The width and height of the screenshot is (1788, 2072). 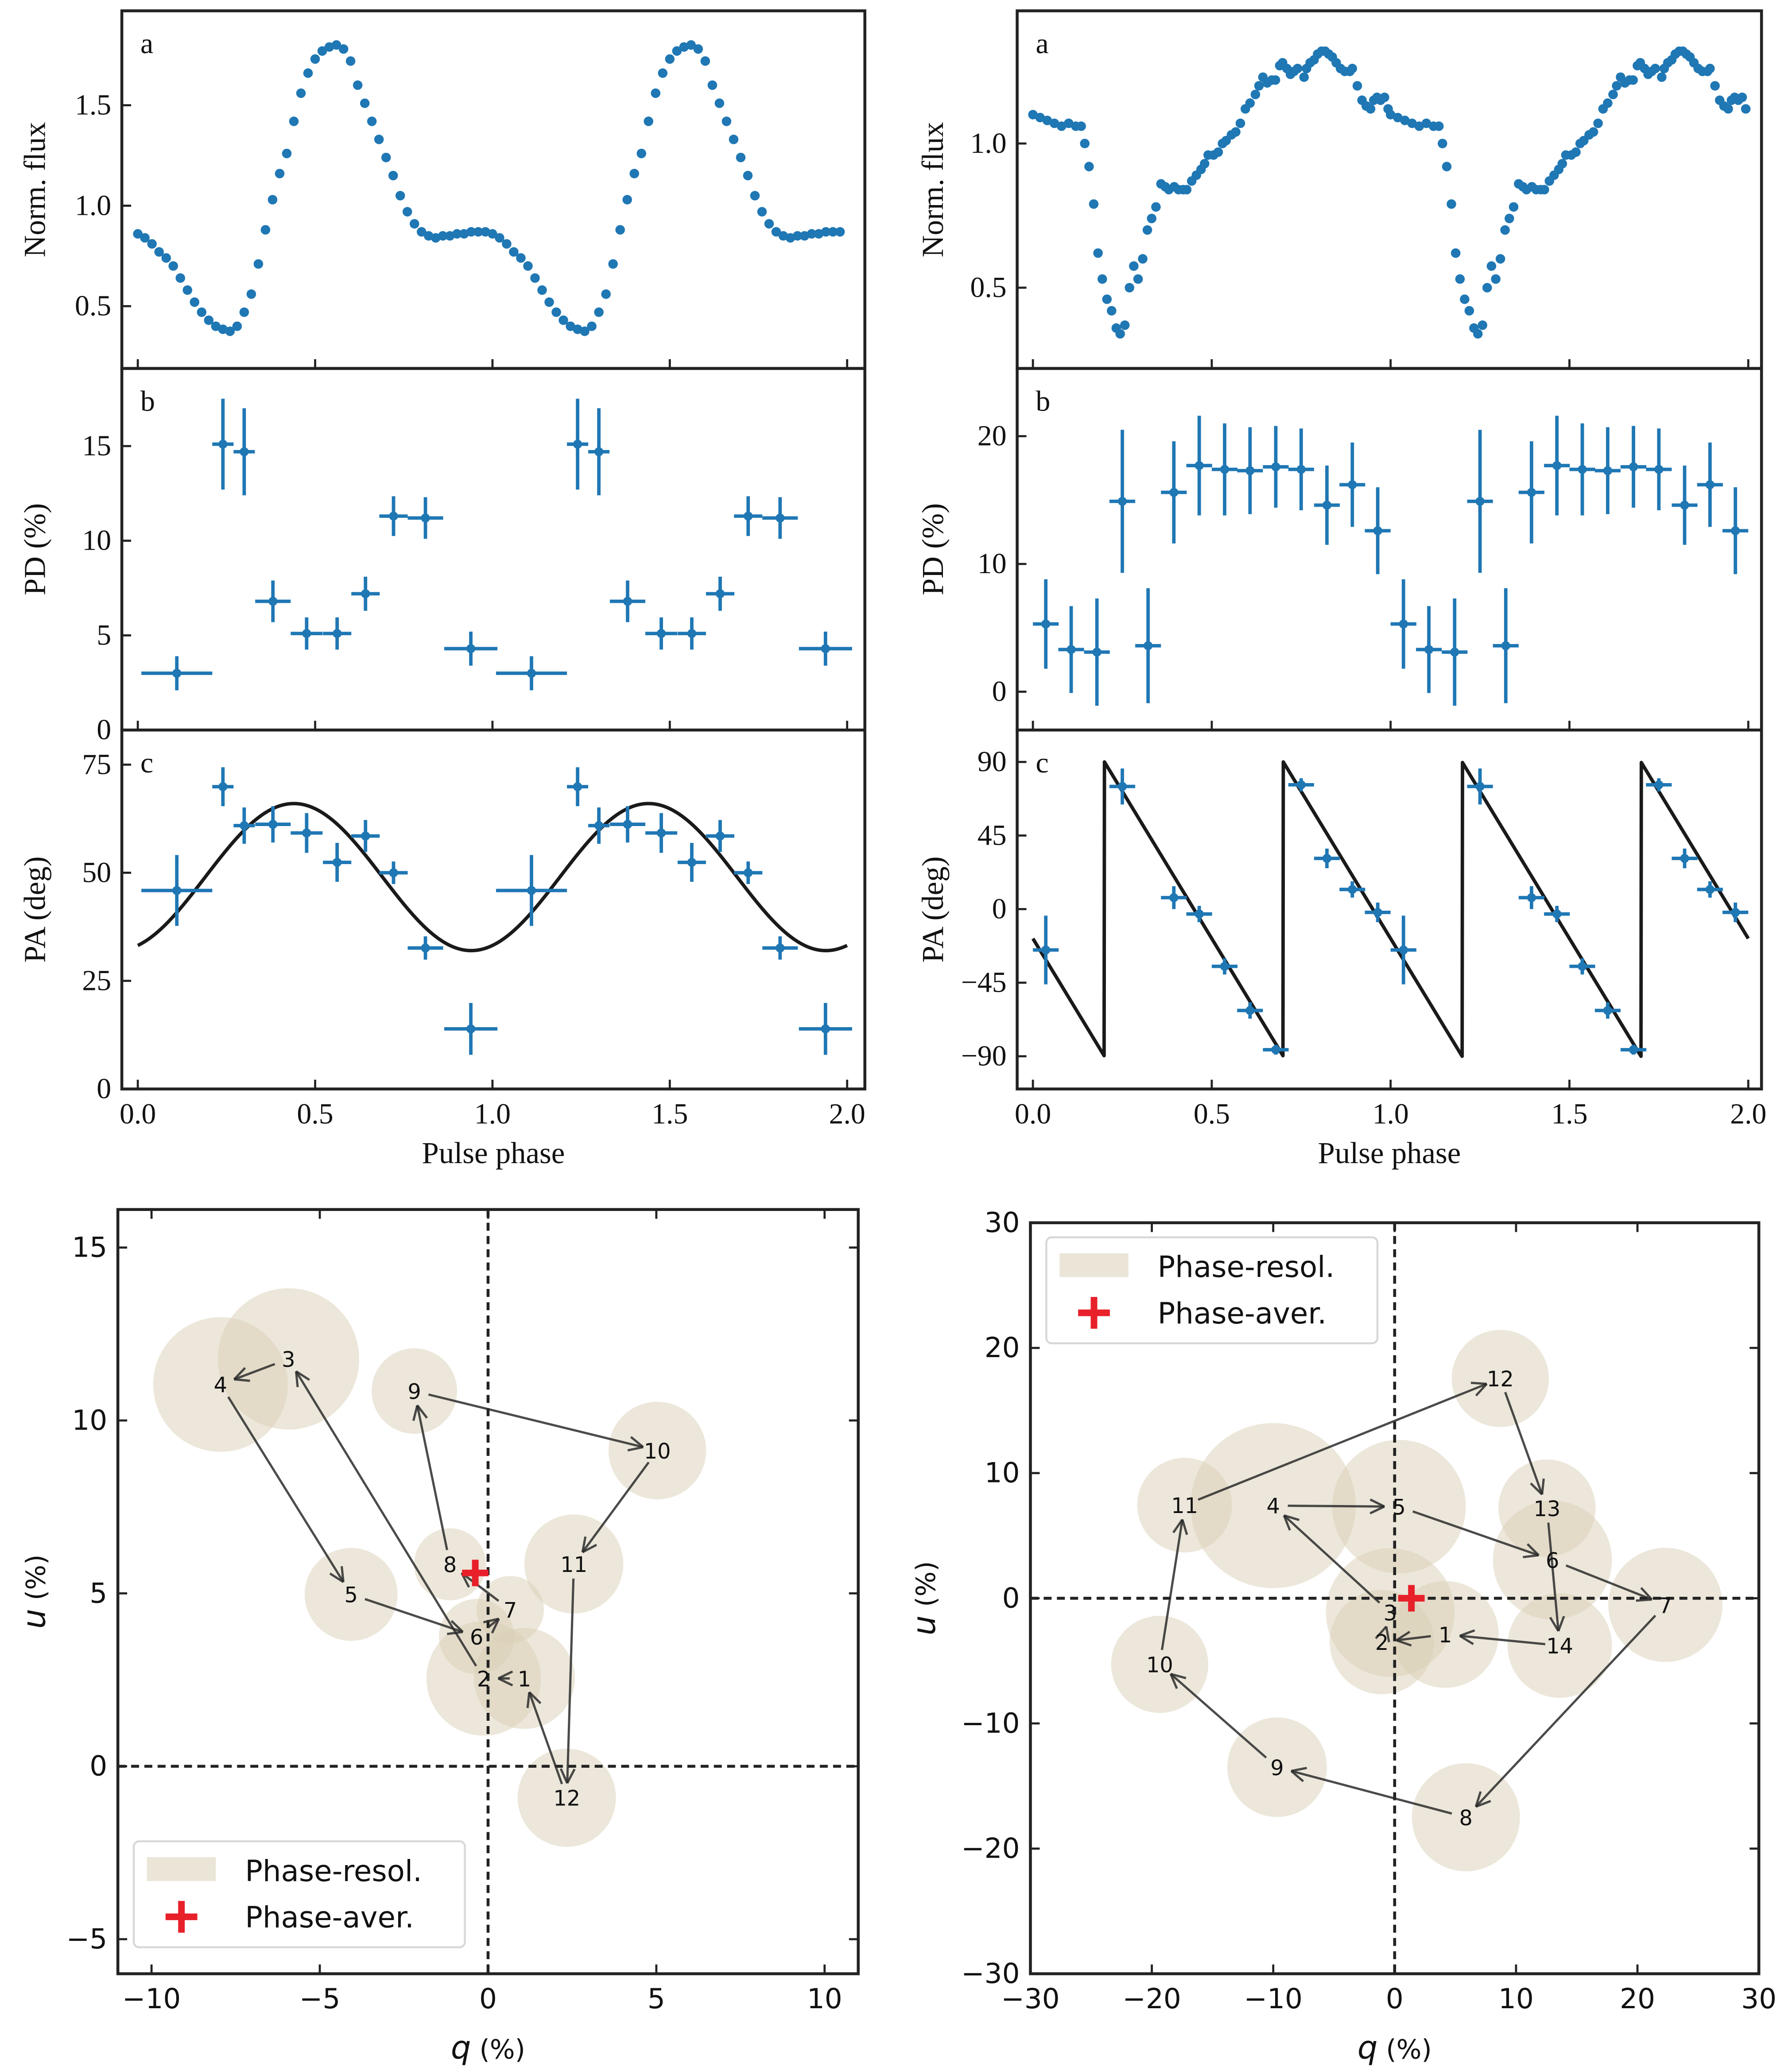 What do you see at coordinates (147, 43) in the screenshot?
I see `panel-label: a` at bounding box center [147, 43].